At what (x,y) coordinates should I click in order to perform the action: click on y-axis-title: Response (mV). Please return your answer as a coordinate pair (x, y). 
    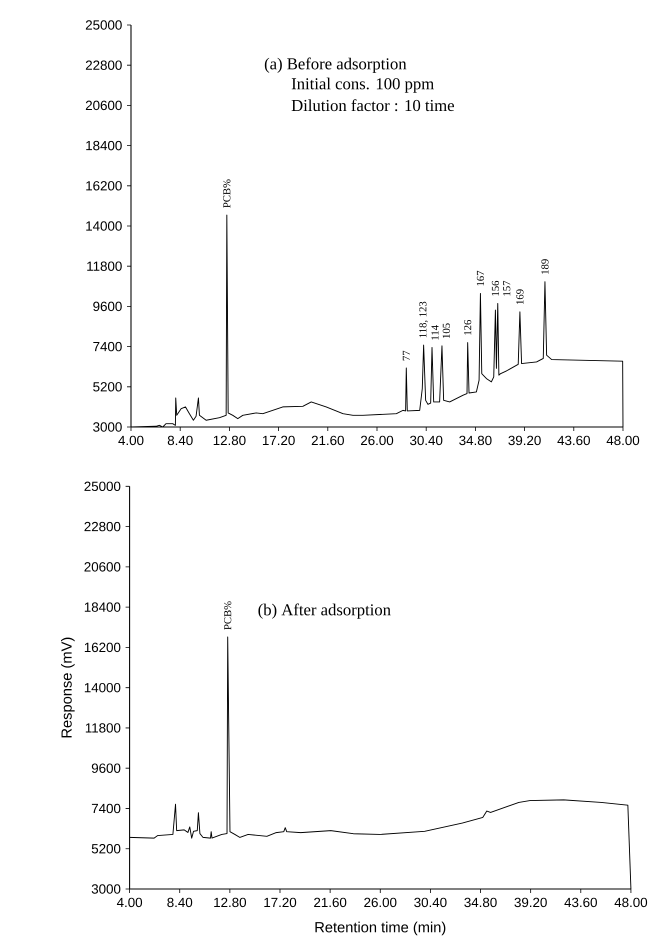
    Looking at the image, I should click on (67, 688).